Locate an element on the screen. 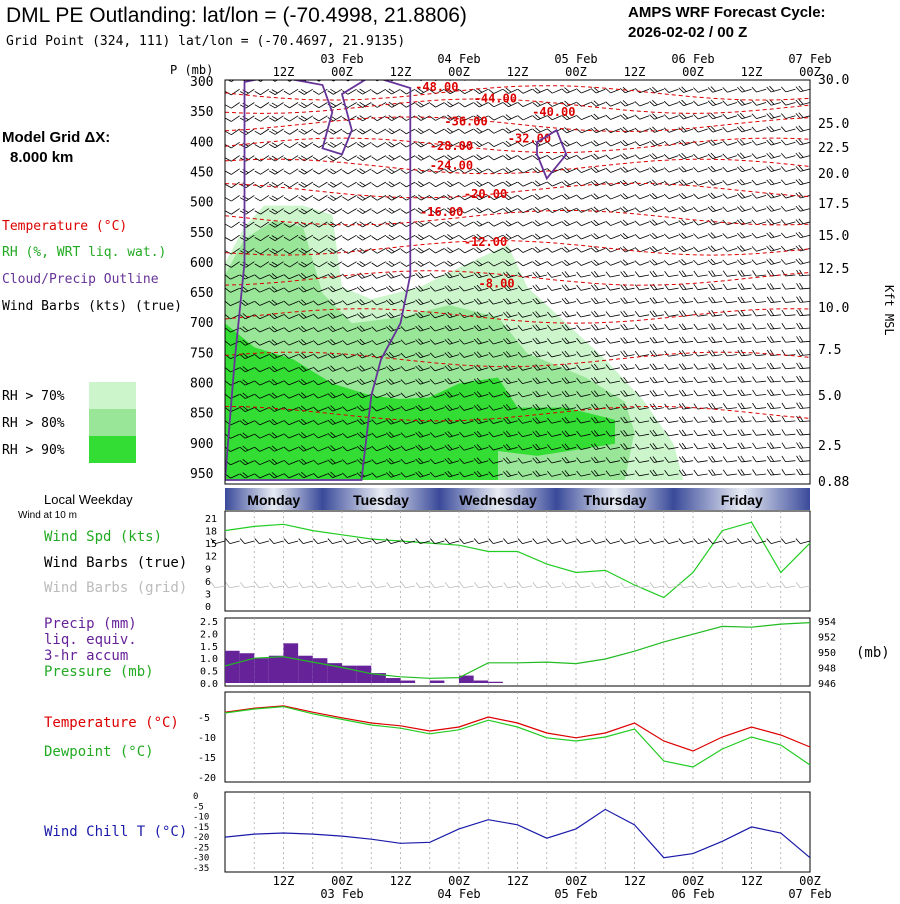 The height and width of the screenshot is (904, 900). height-tick: 5.0 is located at coordinates (829, 396).